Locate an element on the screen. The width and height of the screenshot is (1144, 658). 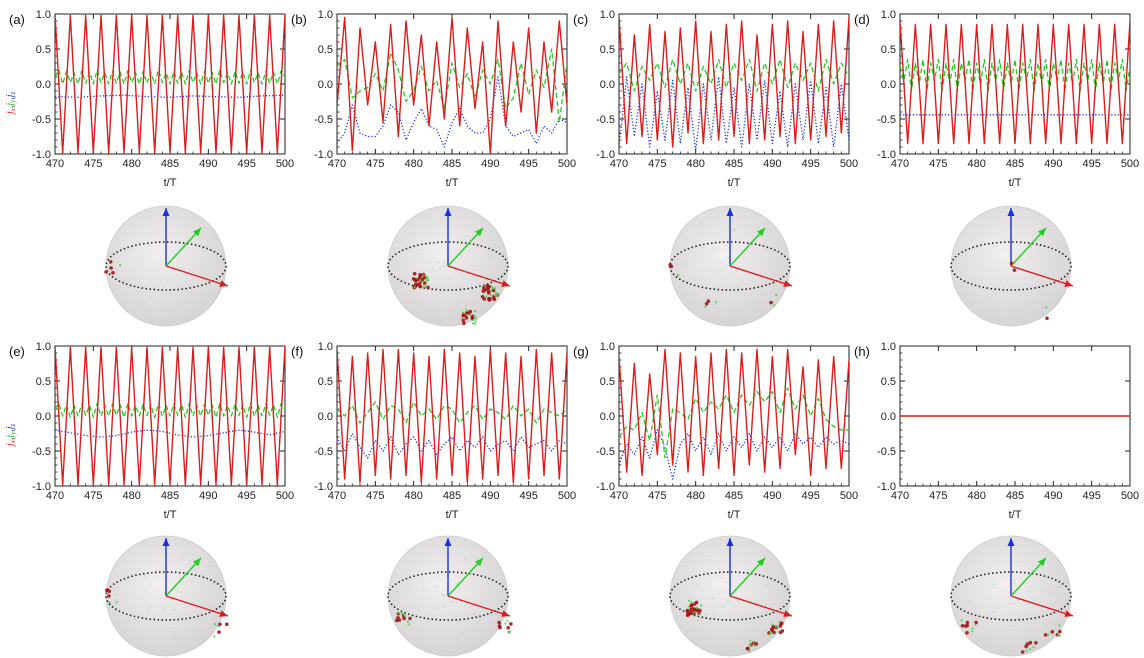
panel-label: (d) is located at coordinates (862, 19).